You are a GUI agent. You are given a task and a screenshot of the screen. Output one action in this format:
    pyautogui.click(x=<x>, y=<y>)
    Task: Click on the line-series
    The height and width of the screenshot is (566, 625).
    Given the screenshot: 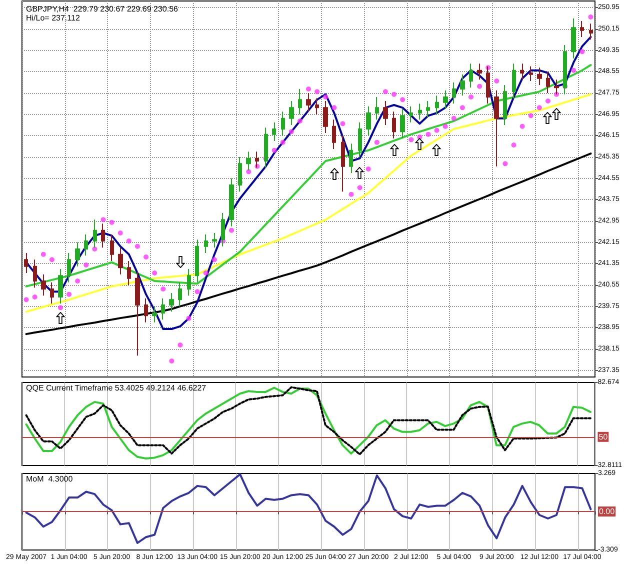 What is the action you would take?
    pyautogui.click(x=308, y=508)
    